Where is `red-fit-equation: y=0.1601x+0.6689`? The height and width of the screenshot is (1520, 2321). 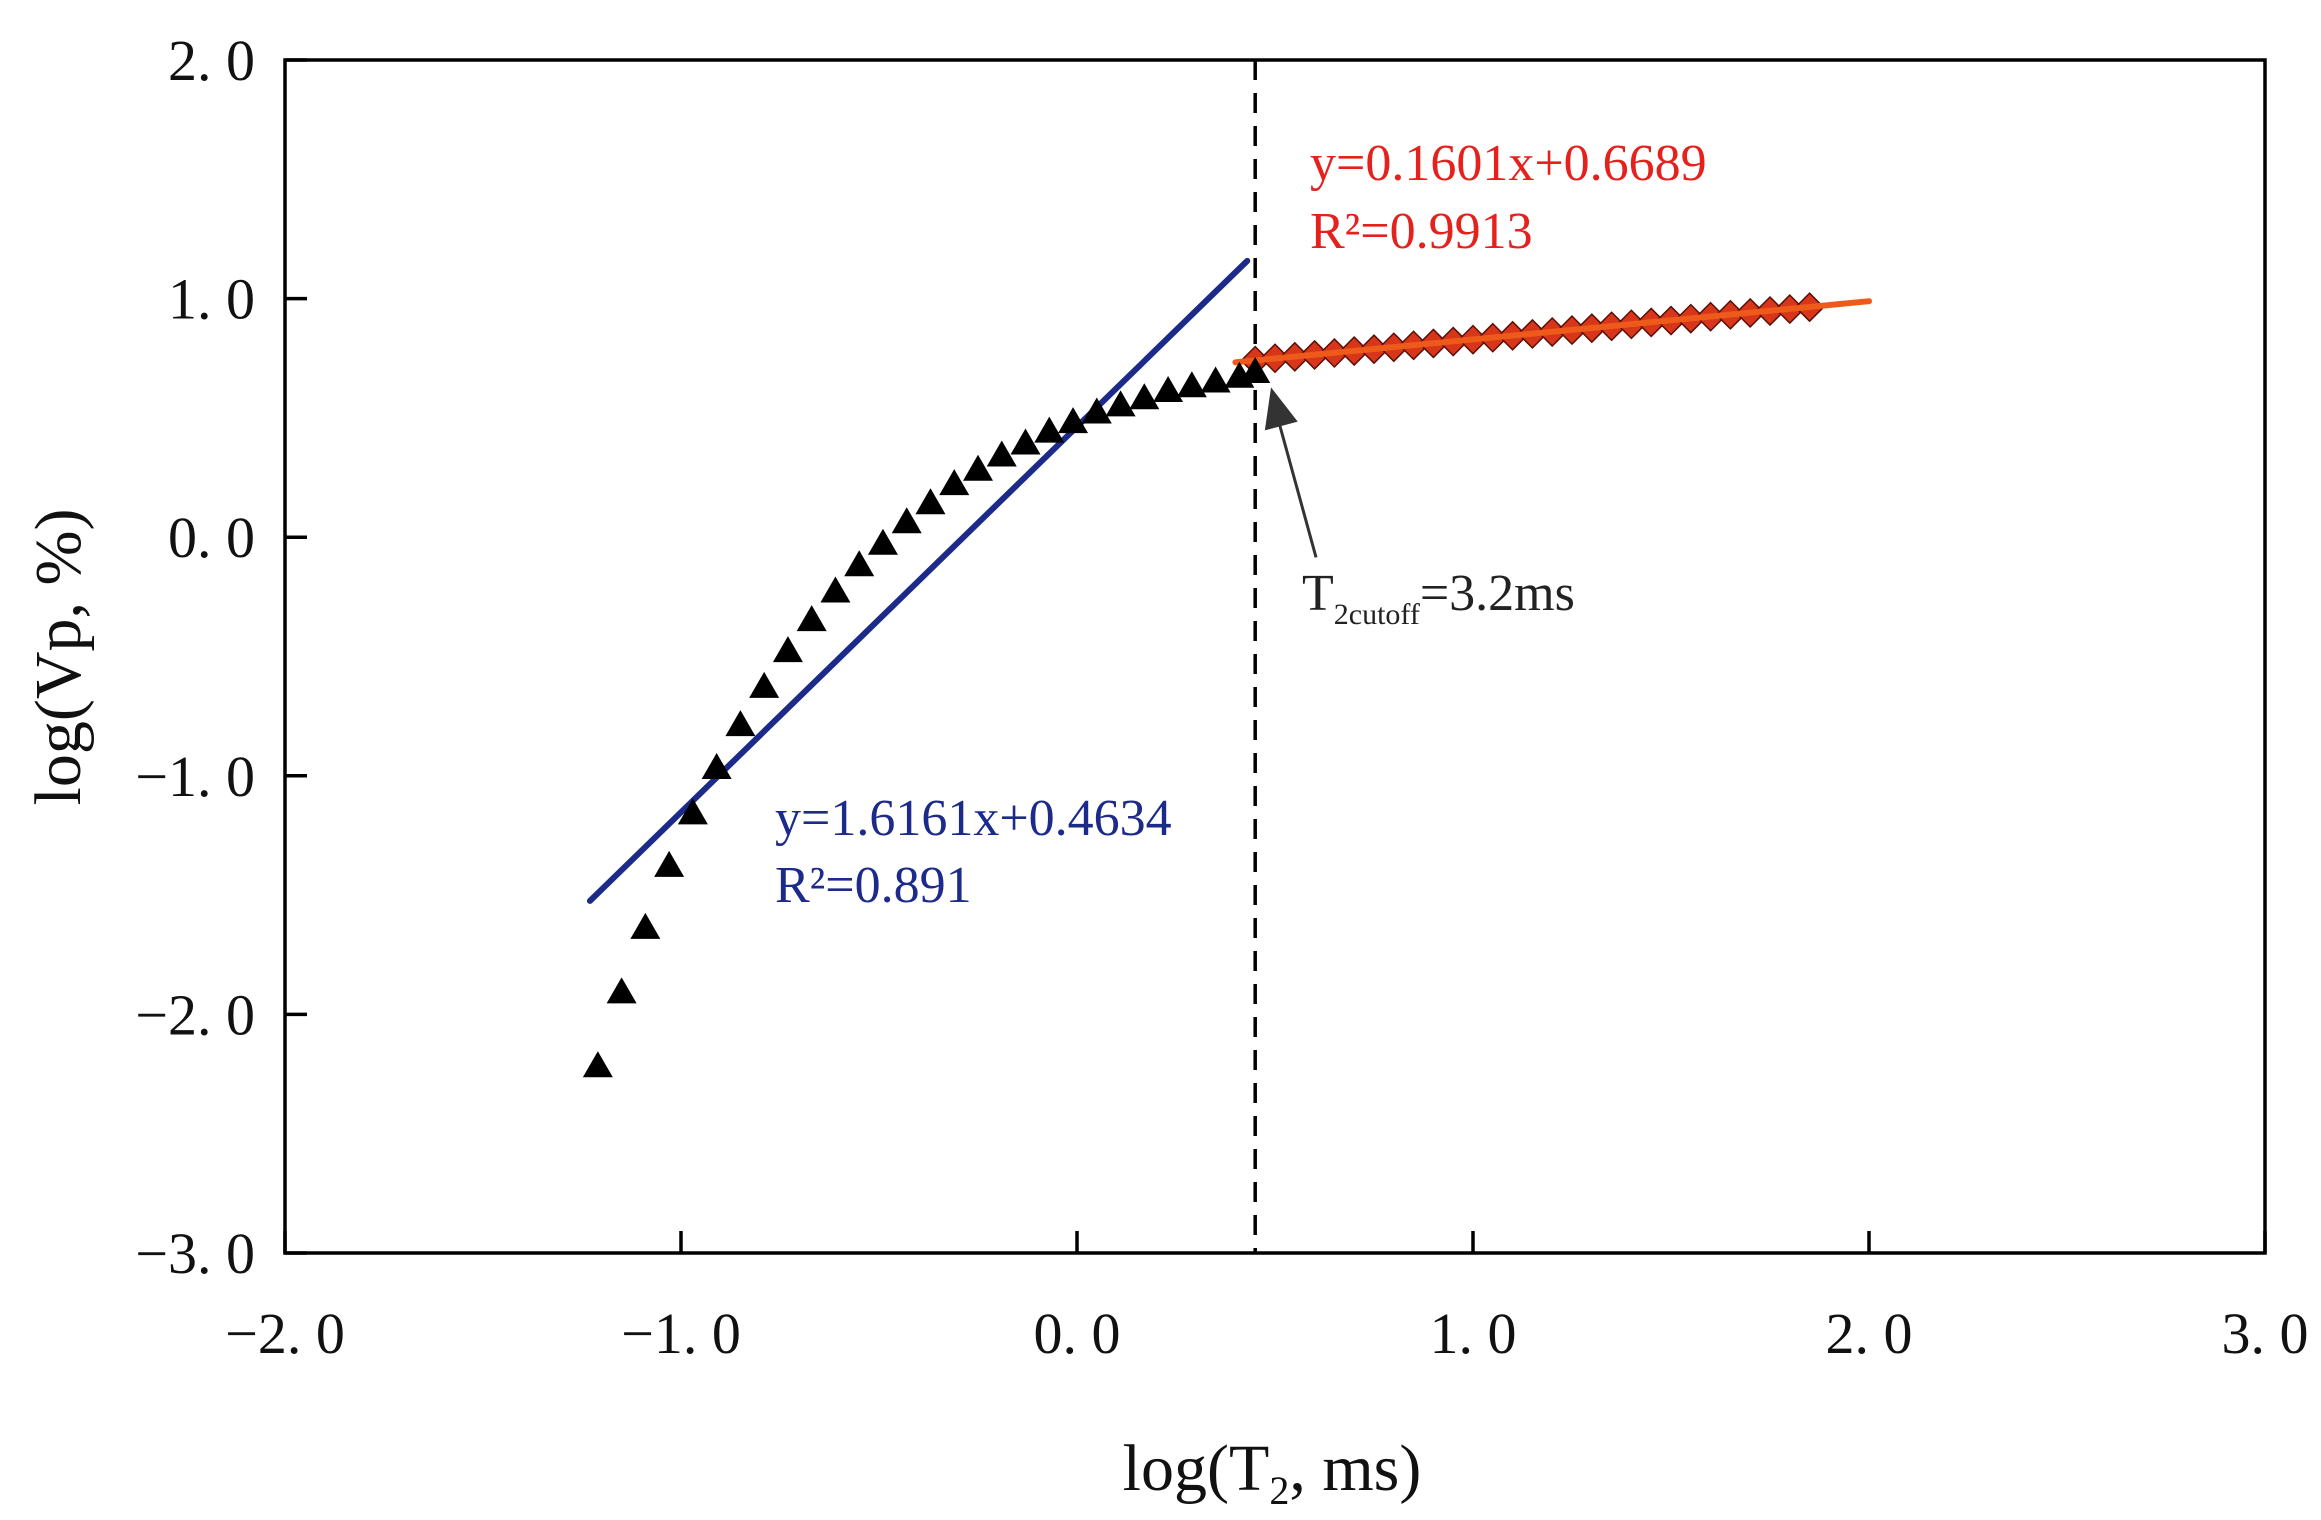 red-fit-equation: y=0.1601x+0.6689 is located at coordinates (1508, 163).